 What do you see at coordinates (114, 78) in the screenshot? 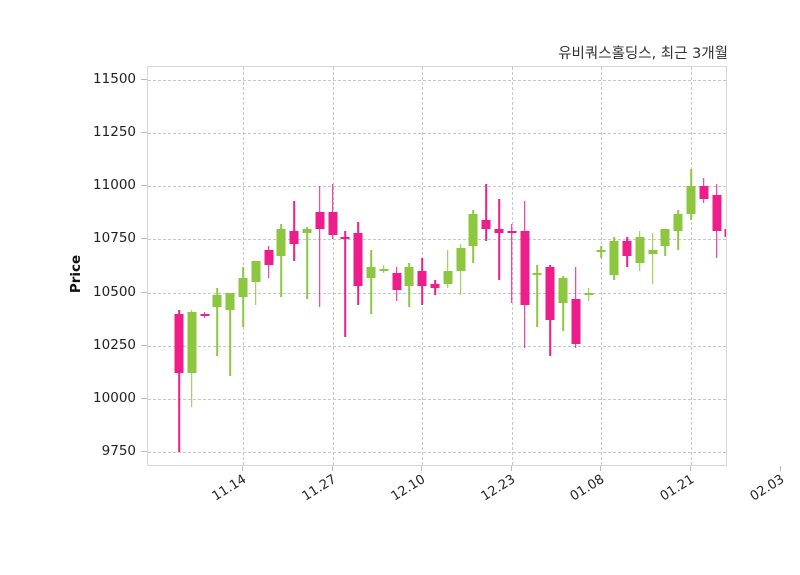
I see `y-axis-tick-label: 11500` at bounding box center [114, 78].